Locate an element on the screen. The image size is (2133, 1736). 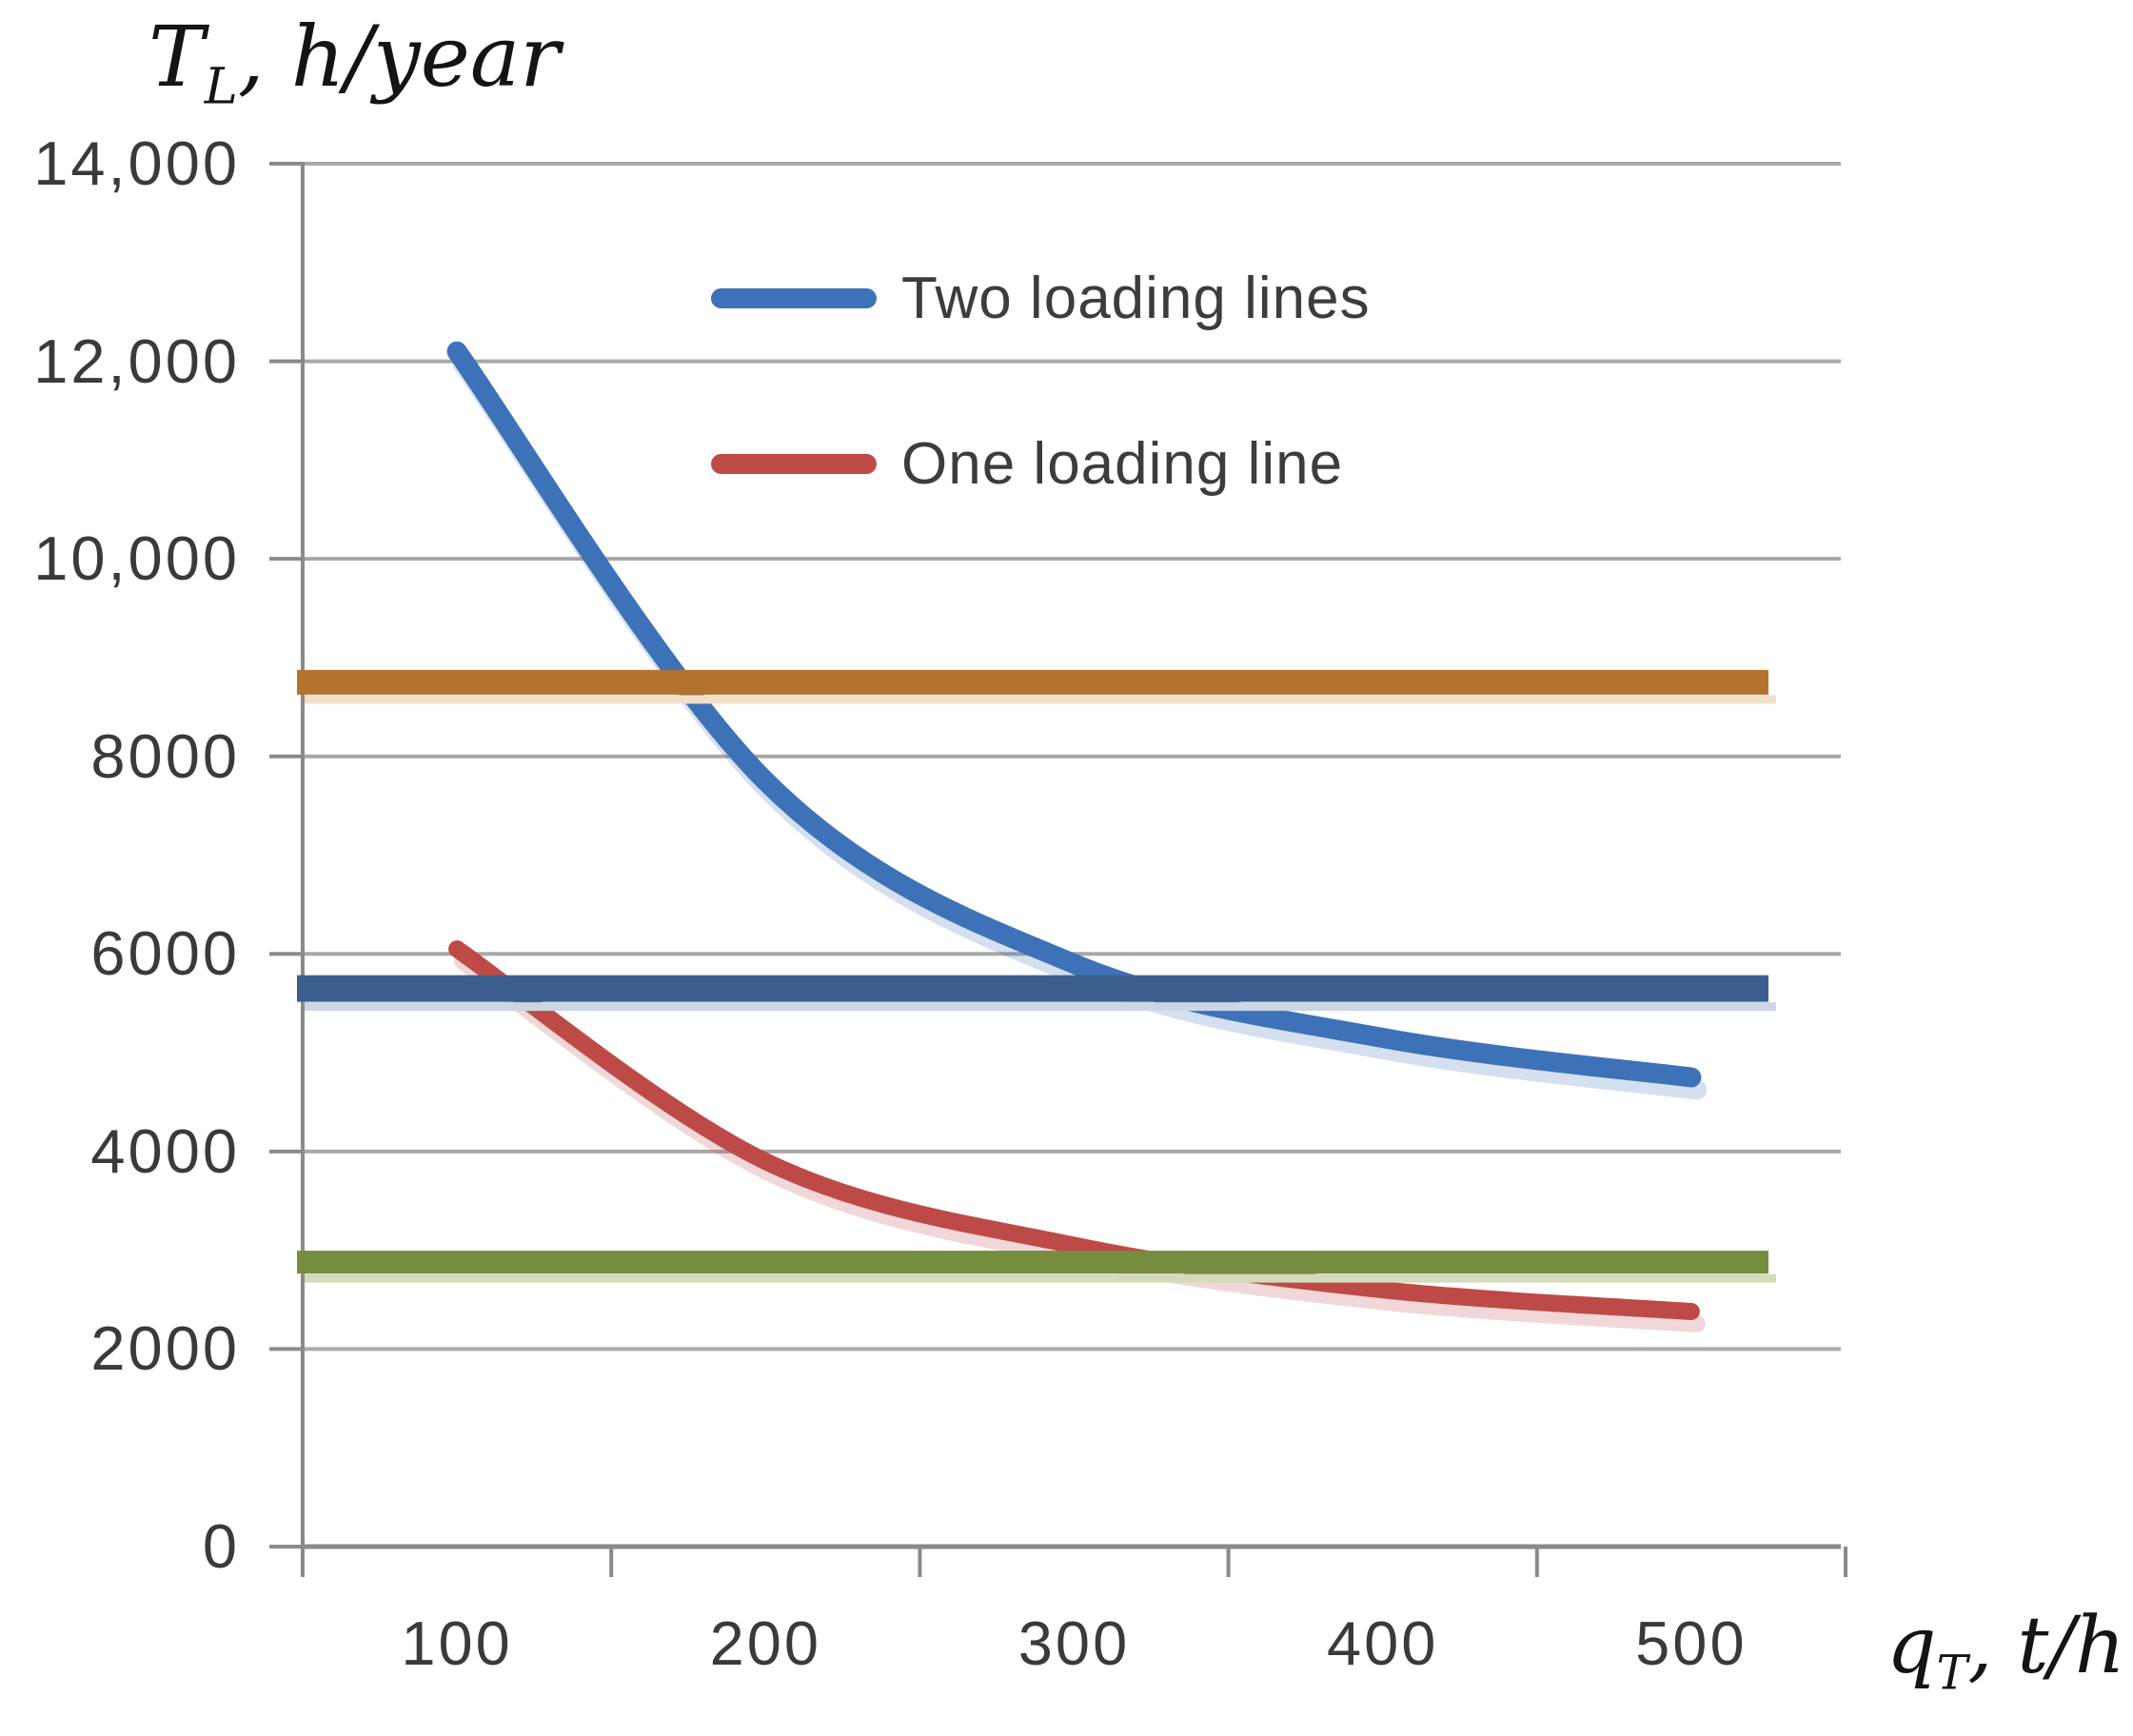
legend-item-one-loading-line: One loading line is located at coordinates (1027, 464).